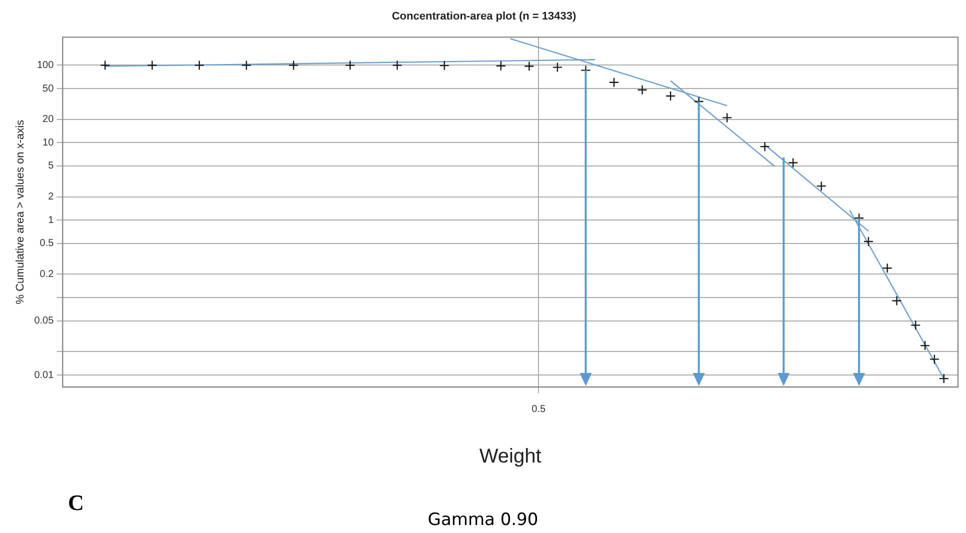  What do you see at coordinates (44, 321) in the screenshot?
I see `y-tick-label: 0.05` at bounding box center [44, 321].